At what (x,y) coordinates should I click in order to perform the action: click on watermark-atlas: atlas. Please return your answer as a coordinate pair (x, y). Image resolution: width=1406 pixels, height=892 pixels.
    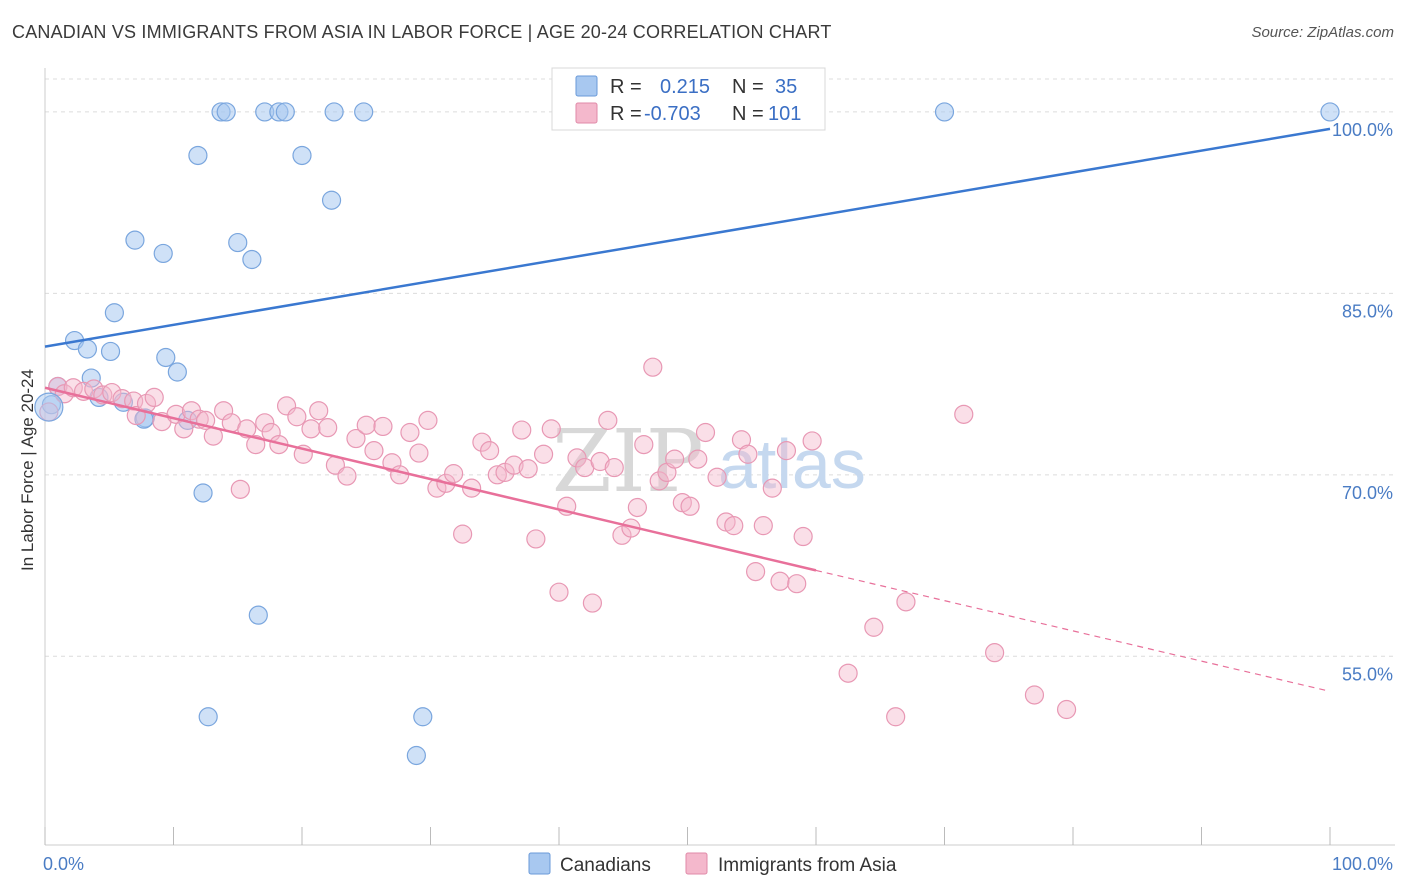
    Looking at the image, I should click on (792, 464).